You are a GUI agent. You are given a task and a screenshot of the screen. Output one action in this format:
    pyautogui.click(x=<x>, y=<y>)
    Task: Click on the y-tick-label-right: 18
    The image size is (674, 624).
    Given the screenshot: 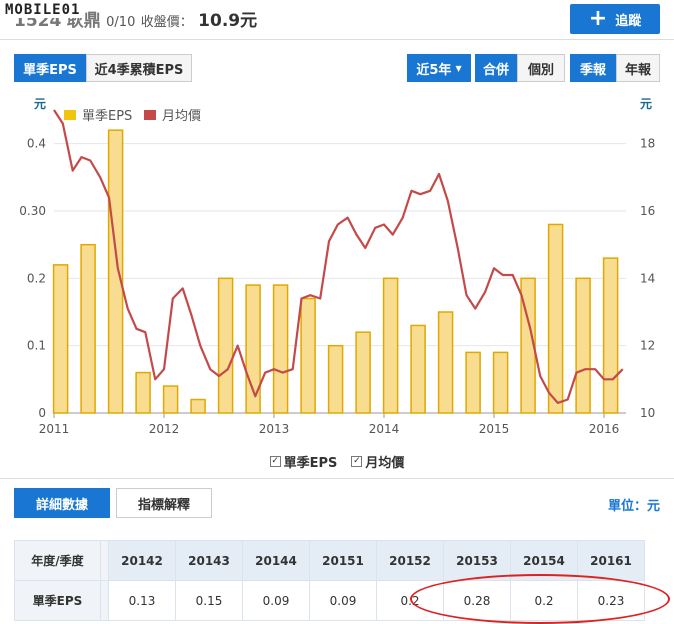 What is the action you would take?
    pyautogui.click(x=647, y=144)
    